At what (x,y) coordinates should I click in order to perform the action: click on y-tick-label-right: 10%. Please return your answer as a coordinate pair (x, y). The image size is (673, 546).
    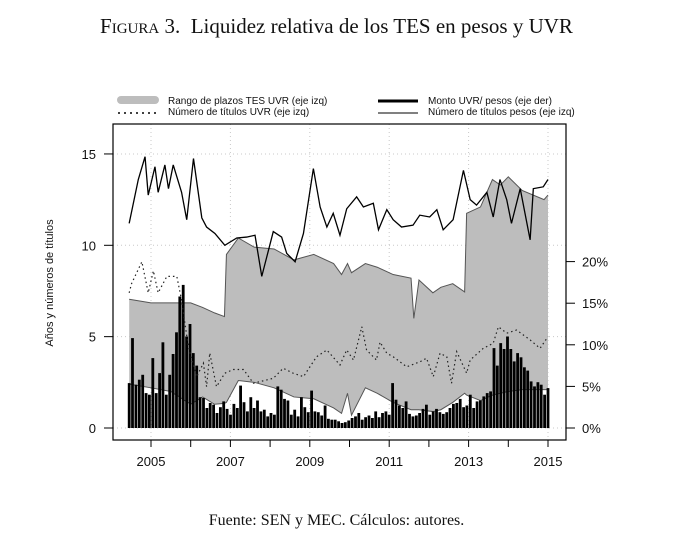
    Looking at the image, I should click on (595, 345).